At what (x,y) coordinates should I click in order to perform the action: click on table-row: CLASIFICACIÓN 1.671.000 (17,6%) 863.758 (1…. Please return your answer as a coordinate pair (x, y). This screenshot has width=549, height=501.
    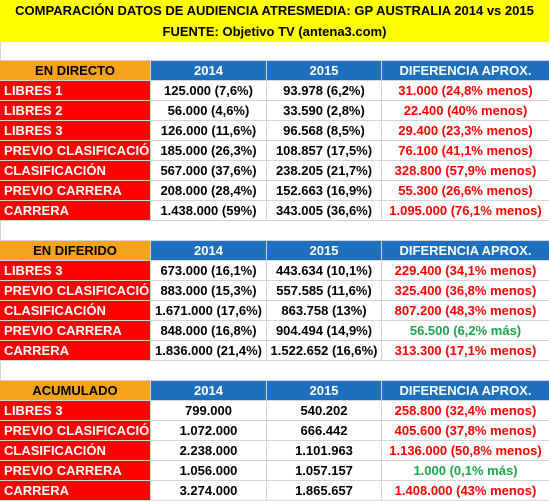
    Looking at the image, I should click on (274, 311).